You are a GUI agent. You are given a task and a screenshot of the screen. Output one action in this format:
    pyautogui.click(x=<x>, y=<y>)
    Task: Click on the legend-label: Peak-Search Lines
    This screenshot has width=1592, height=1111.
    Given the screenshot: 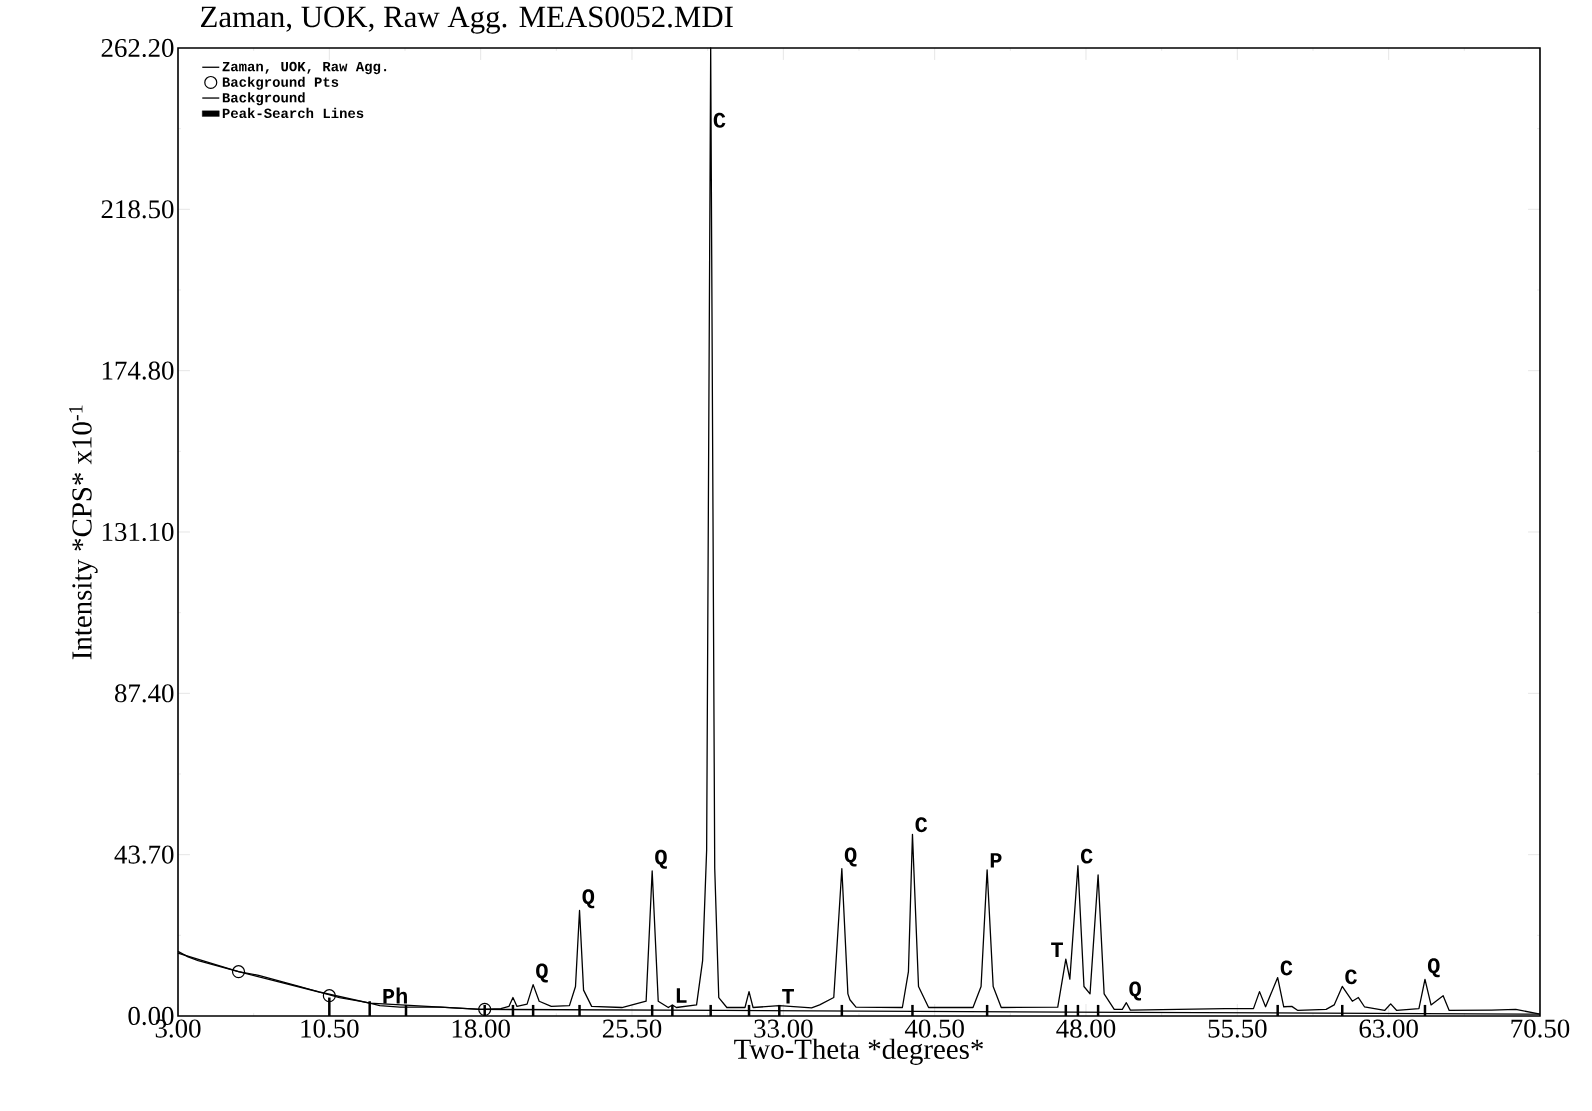 What is the action you would take?
    pyautogui.click(x=293, y=113)
    